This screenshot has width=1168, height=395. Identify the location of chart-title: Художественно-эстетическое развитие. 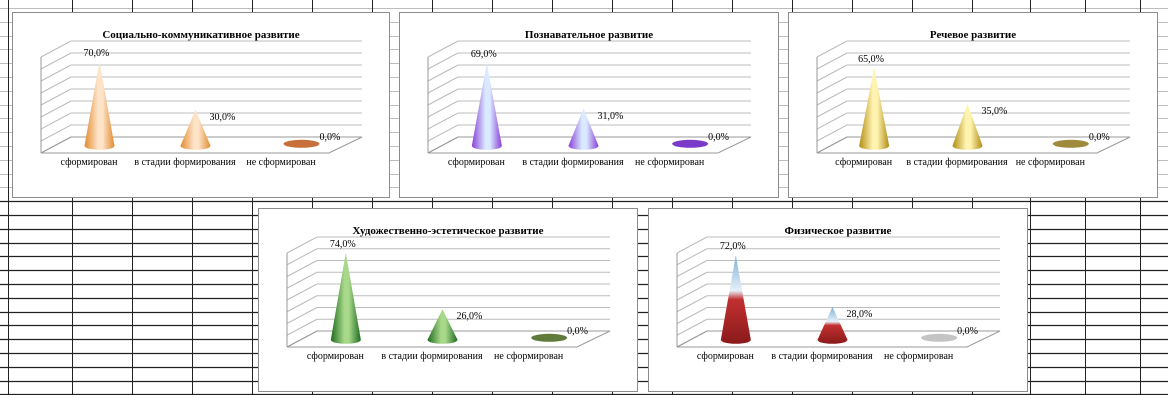
(448, 231).